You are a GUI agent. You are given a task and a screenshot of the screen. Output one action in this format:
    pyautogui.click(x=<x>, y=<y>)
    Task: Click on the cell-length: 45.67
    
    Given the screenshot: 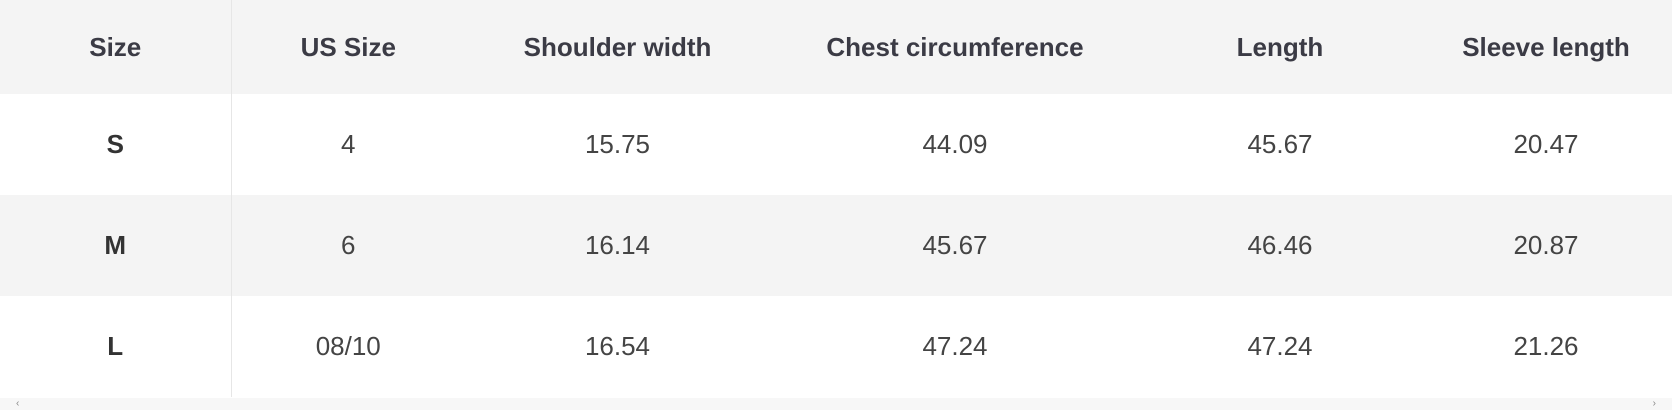 What is the action you would take?
    pyautogui.click(x=1280, y=144)
    